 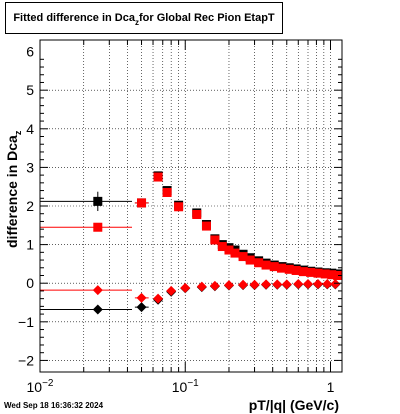 I want to click on x-tick-label: 1, so click(x=331, y=387).